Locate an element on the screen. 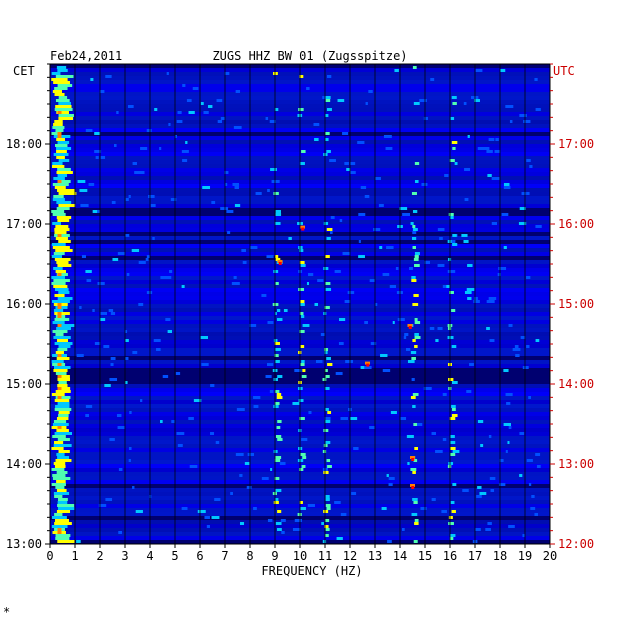 The image size is (630, 624). chart-title: ZUGS HHZ BW 01 (Zugsspitze) is located at coordinates (309, 56).